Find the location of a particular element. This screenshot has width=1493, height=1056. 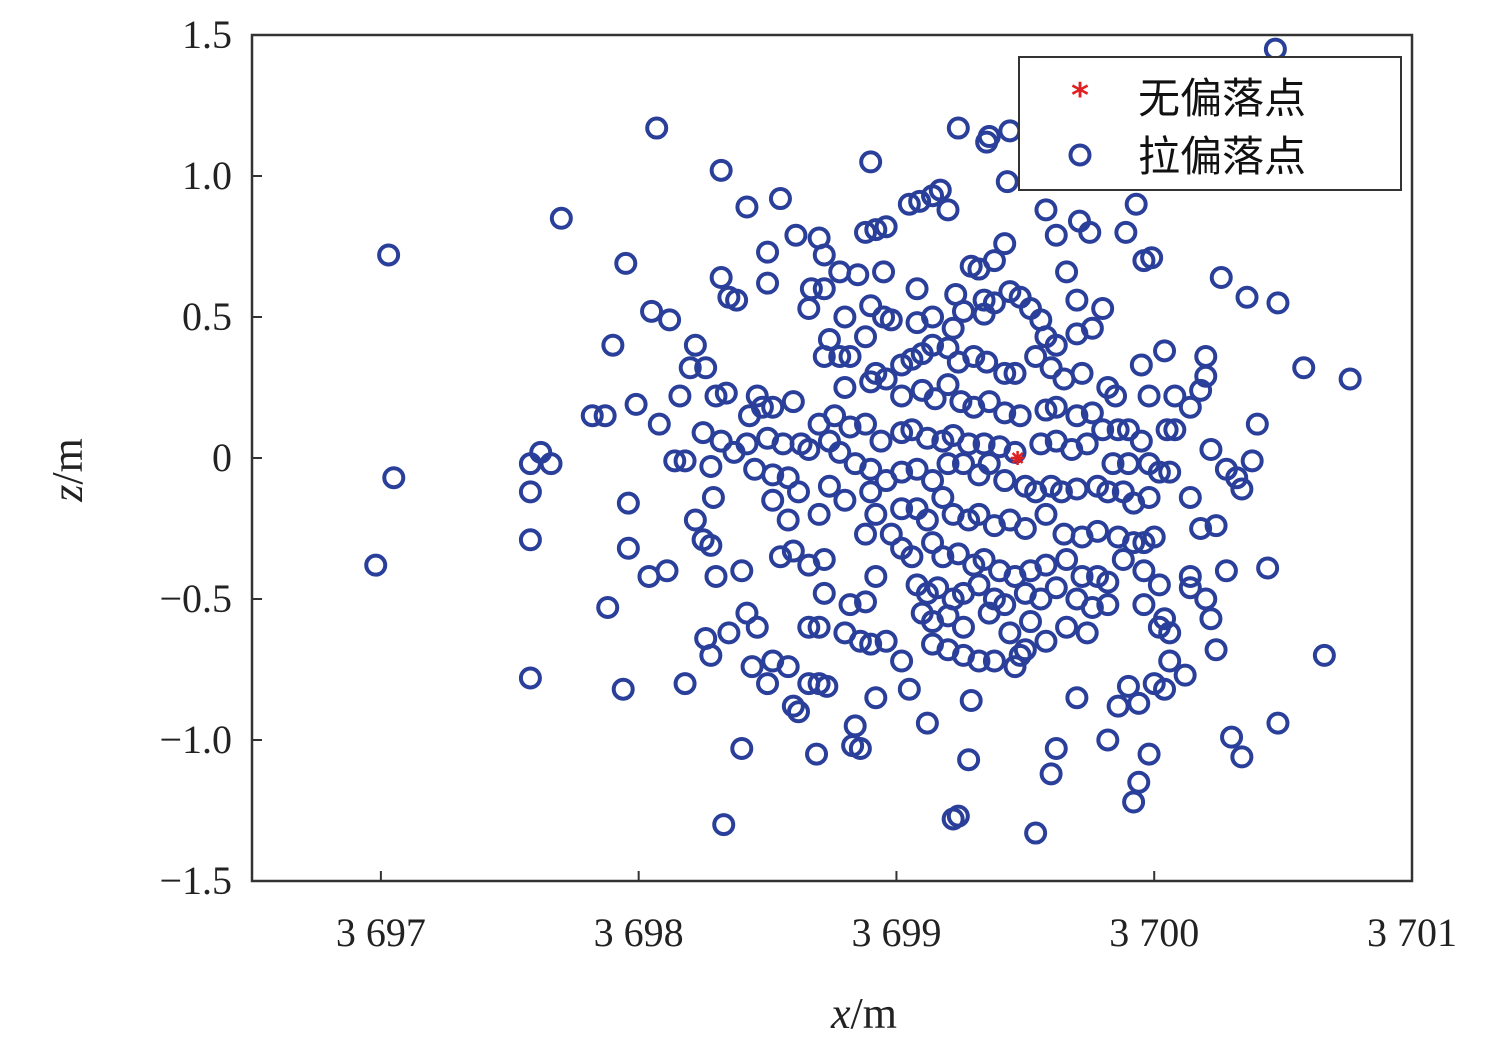

asterisk-stroke is located at coordinates (1017, 458).